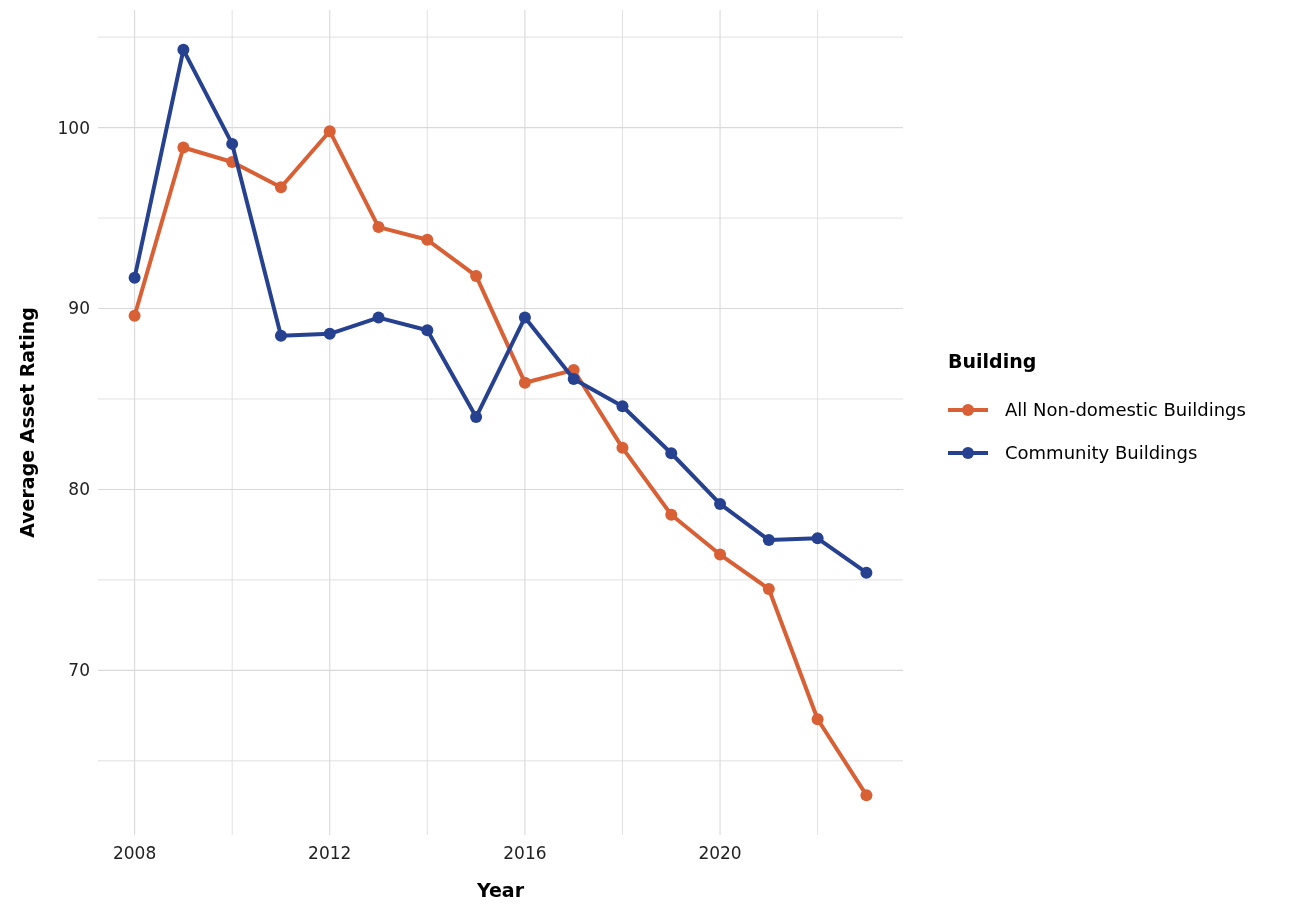 The image size is (1306, 905). Describe the element at coordinates (79, 308) in the screenshot. I see `y-tick-label: 90` at that location.